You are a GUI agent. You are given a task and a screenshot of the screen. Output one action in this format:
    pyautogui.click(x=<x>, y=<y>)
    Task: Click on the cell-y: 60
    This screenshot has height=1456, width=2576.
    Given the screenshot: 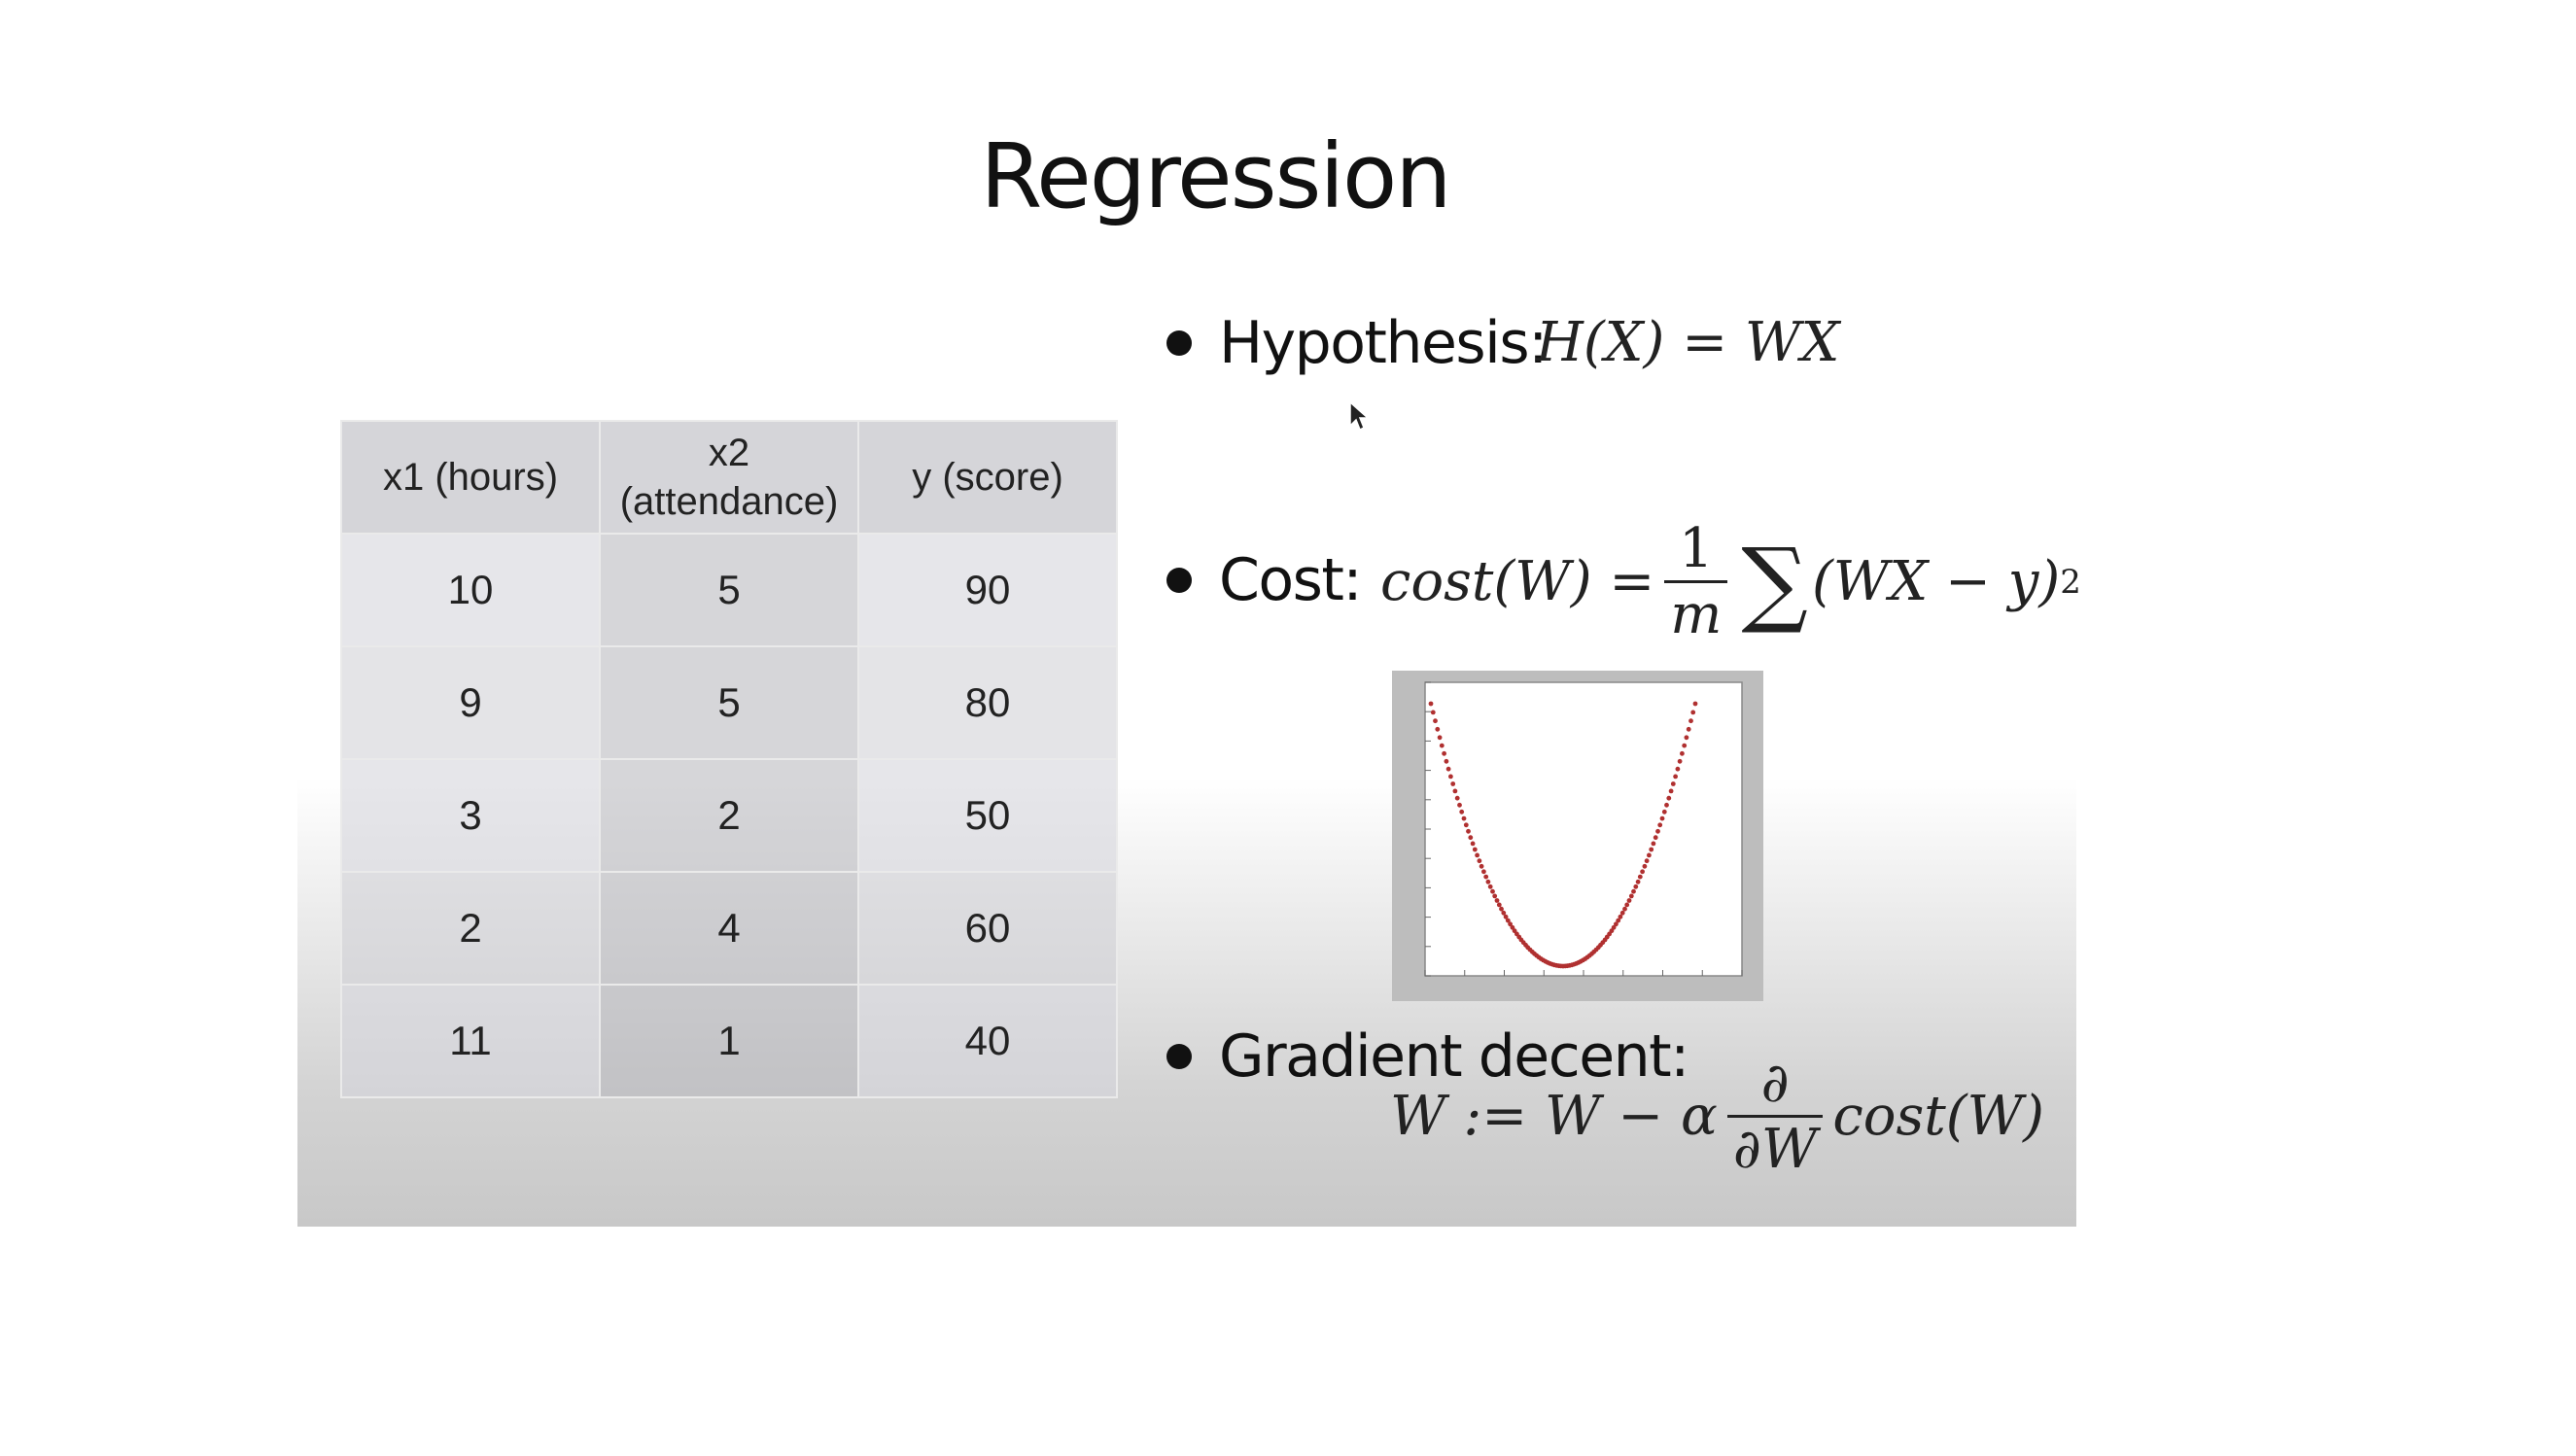 What is the action you would take?
    pyautogui.click(x=987, y=928)
    